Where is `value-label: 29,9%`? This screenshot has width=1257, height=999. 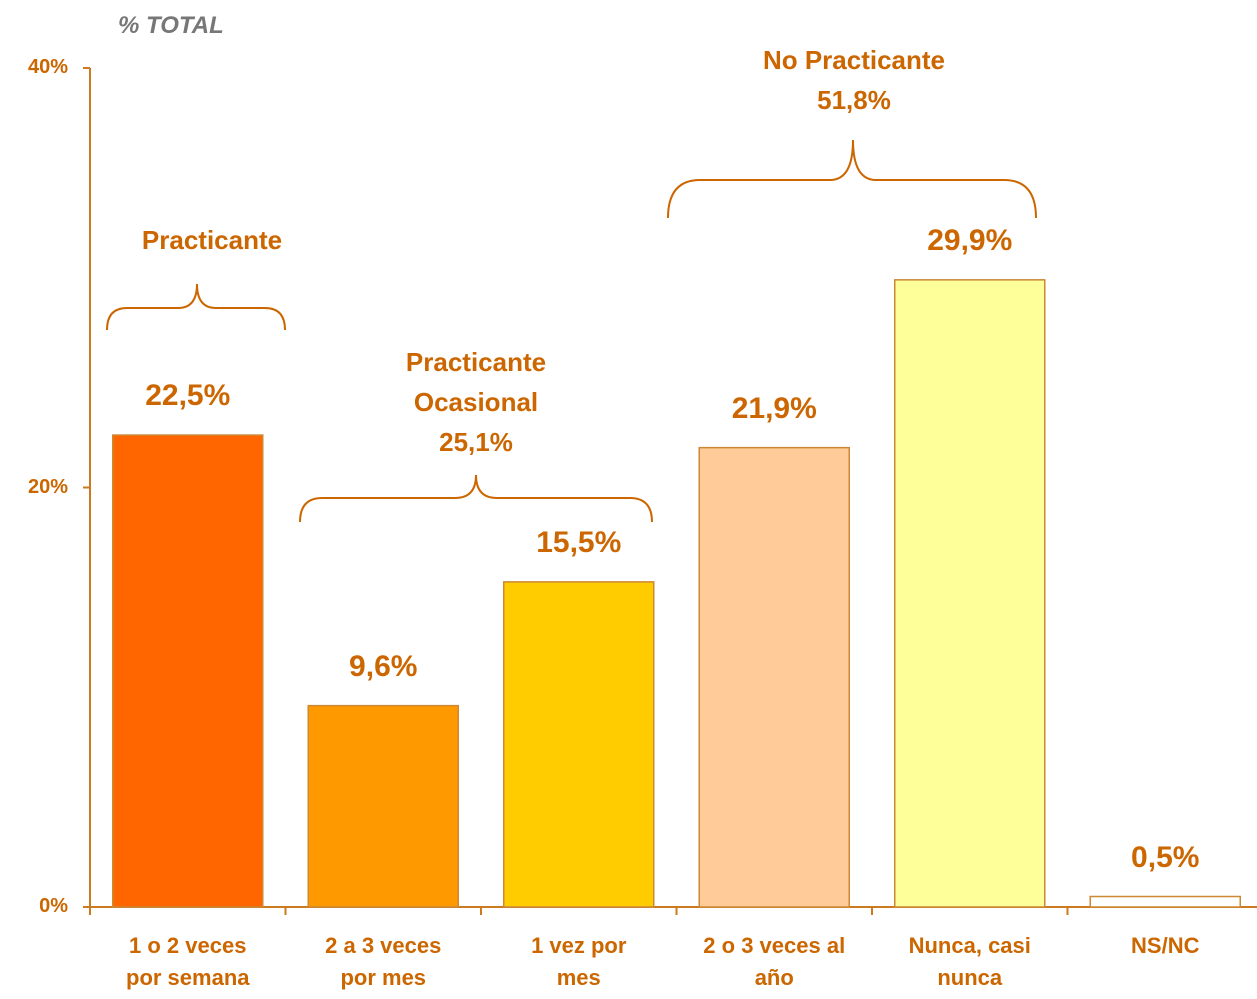
value-label: 29,9% is located at coordinates (970, 240).